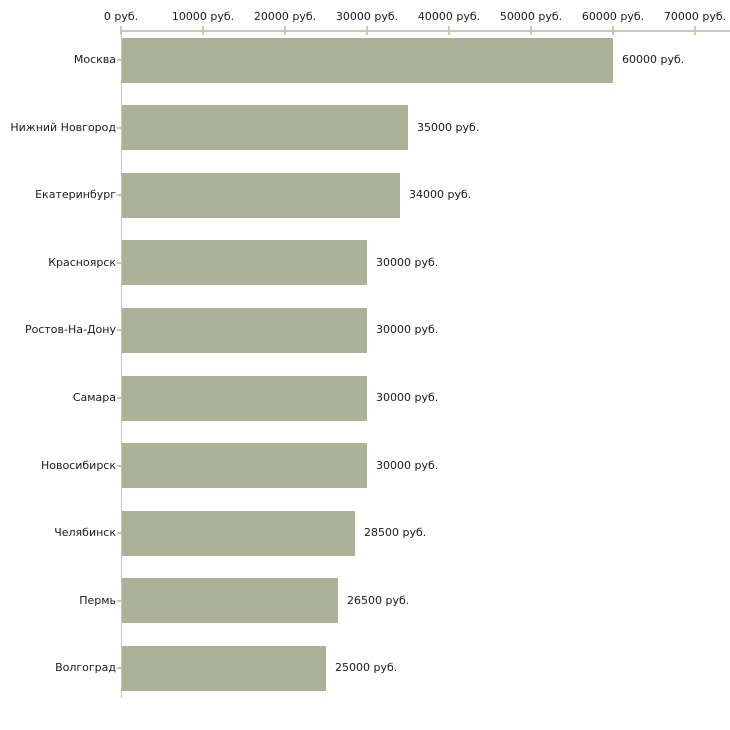  I want to click on category-label: Ростов-На-Дону, so click(70, 329).